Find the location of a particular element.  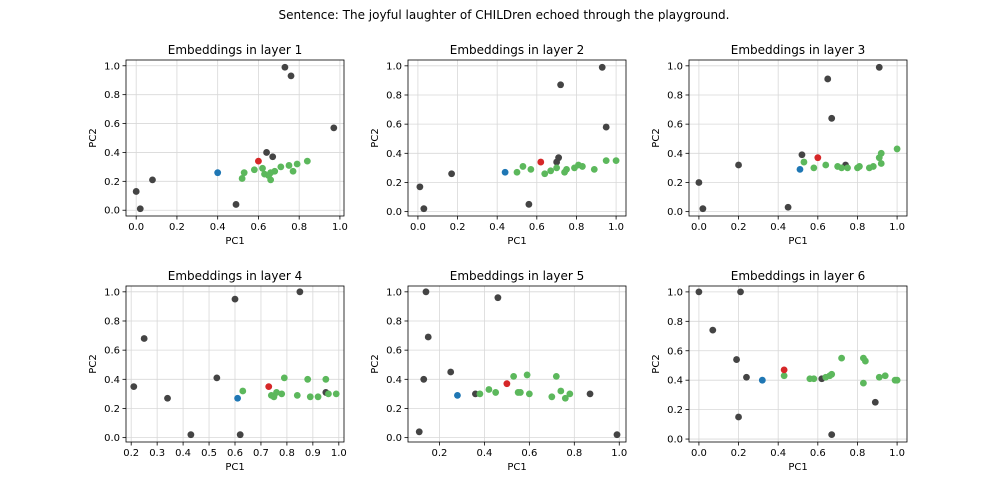

x-tick-label: 0.6 is located at coordinates (529, 453).